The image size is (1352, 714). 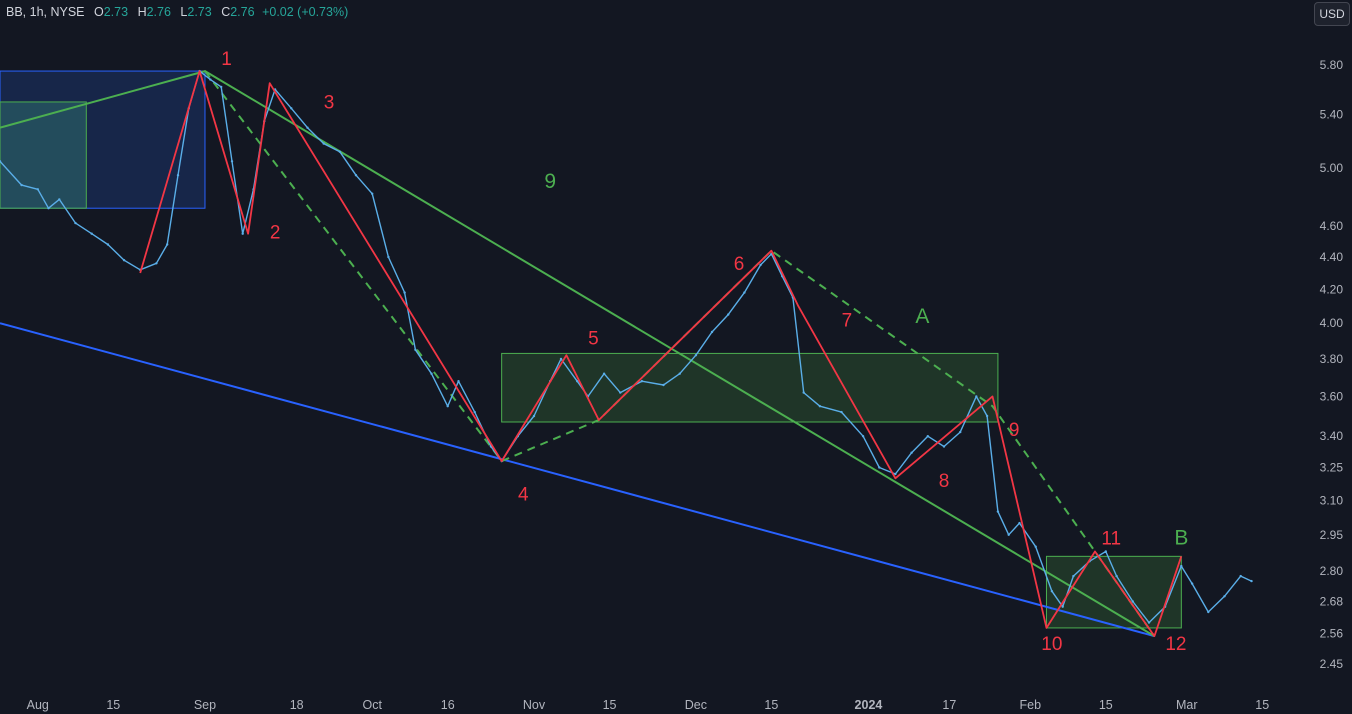 I want to click on wave-label-red: 12, so click(x=1175, y=644).